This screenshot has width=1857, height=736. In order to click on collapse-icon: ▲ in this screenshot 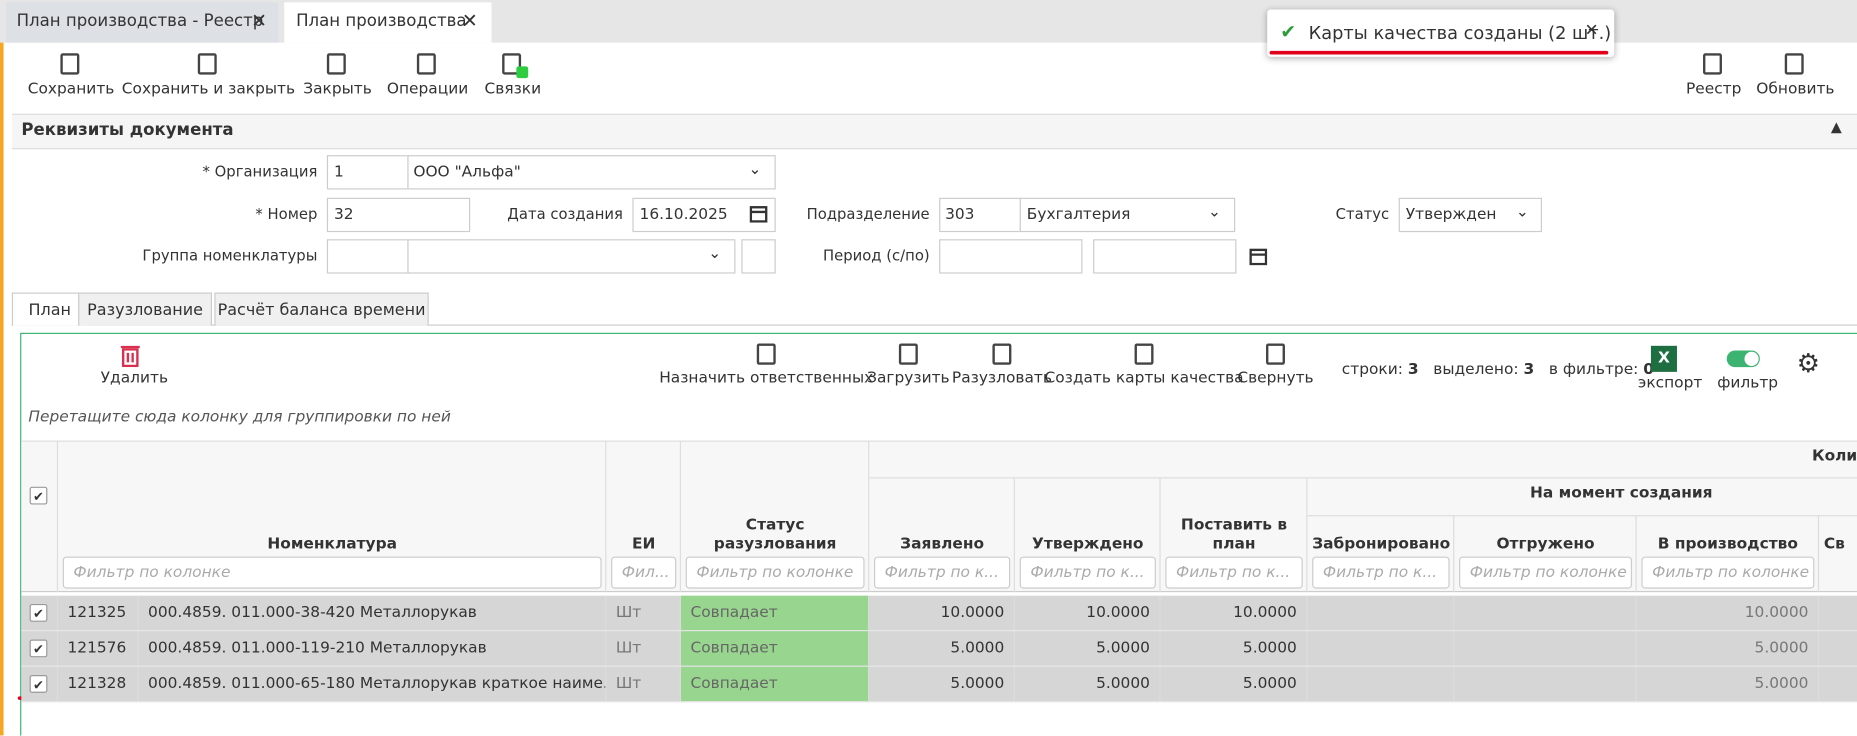, I will do `click(1836, 127)`.